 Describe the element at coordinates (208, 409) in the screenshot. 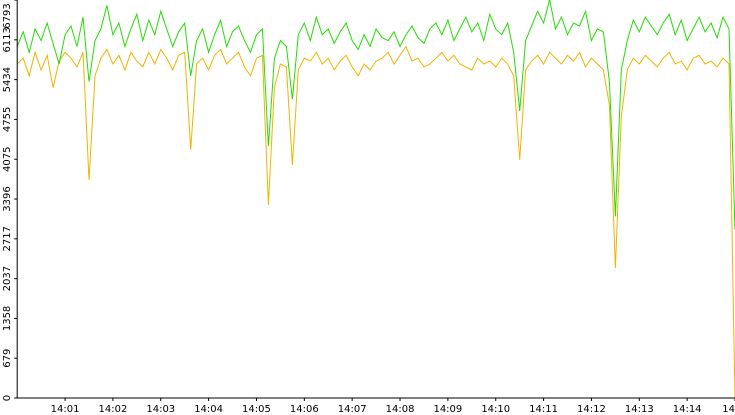

I see `x-tick-label: 14:04` at that location.